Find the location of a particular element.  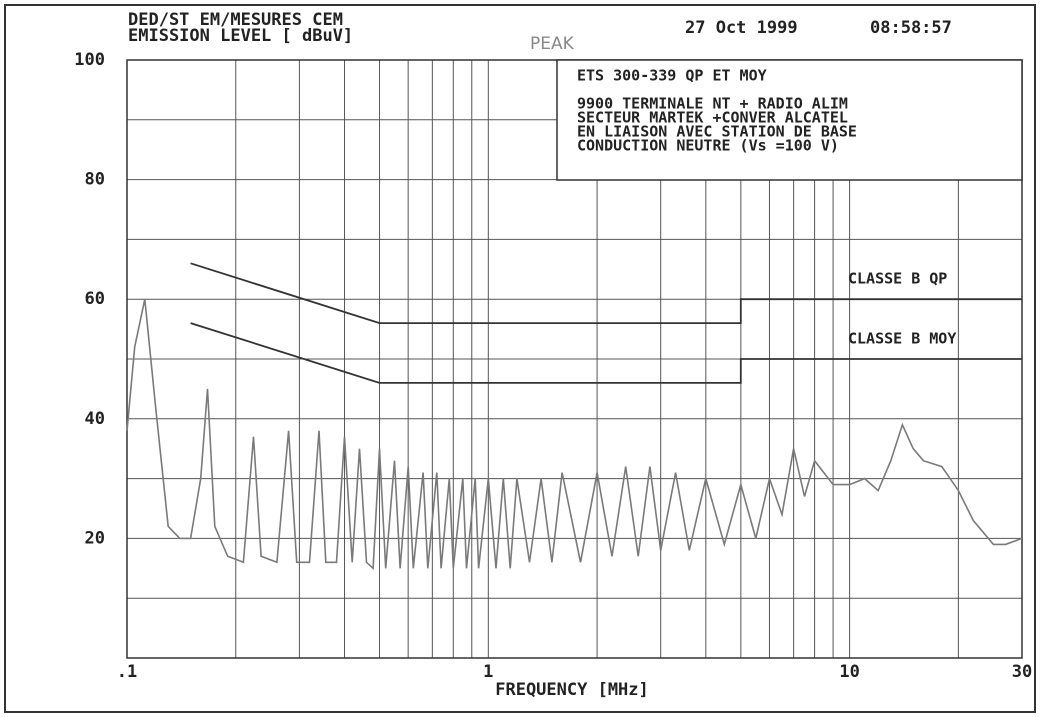

y-tick-label: 100 is located at coordinates (89, 60).